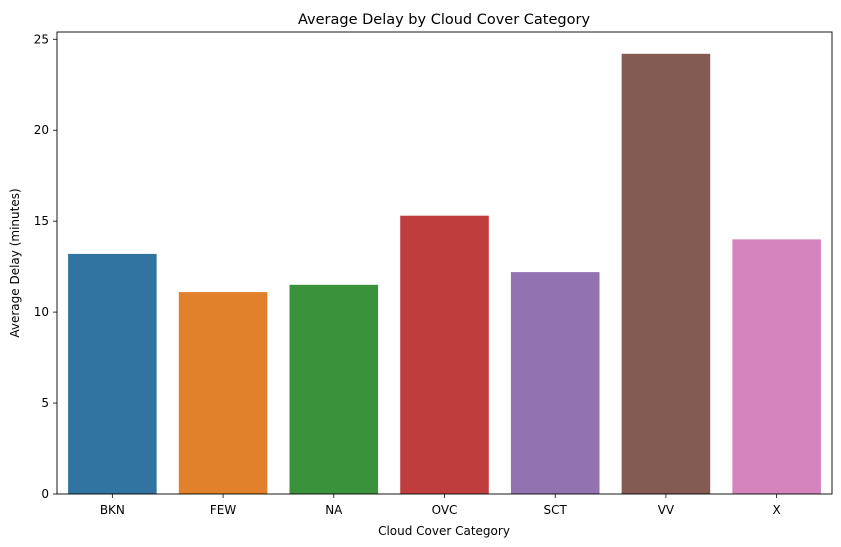  What do you see at coordinates (15, 262) in the screenshot?
I see `y-axis-label: Average Delay (minutes)` at bounding box center [15, 262].